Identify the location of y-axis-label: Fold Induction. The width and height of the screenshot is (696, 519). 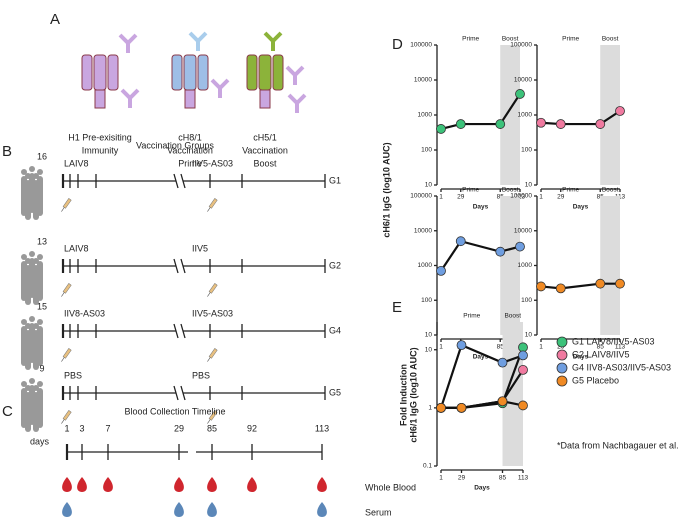
(403, 395).